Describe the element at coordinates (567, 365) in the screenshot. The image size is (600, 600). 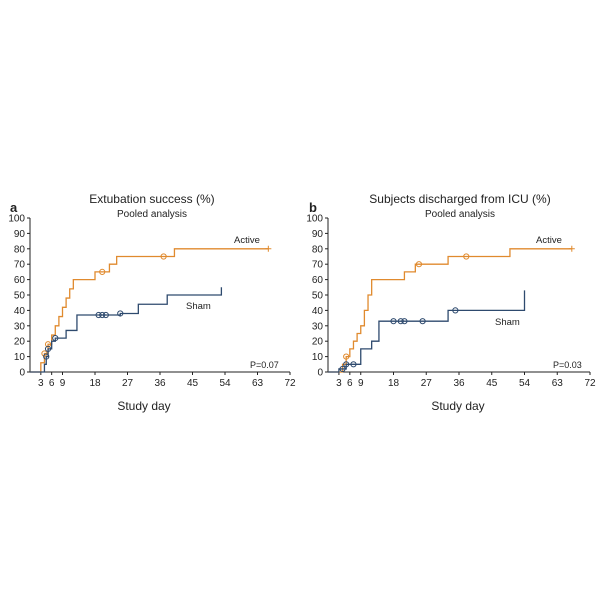
I see `p-value: P=0.03` at that location.